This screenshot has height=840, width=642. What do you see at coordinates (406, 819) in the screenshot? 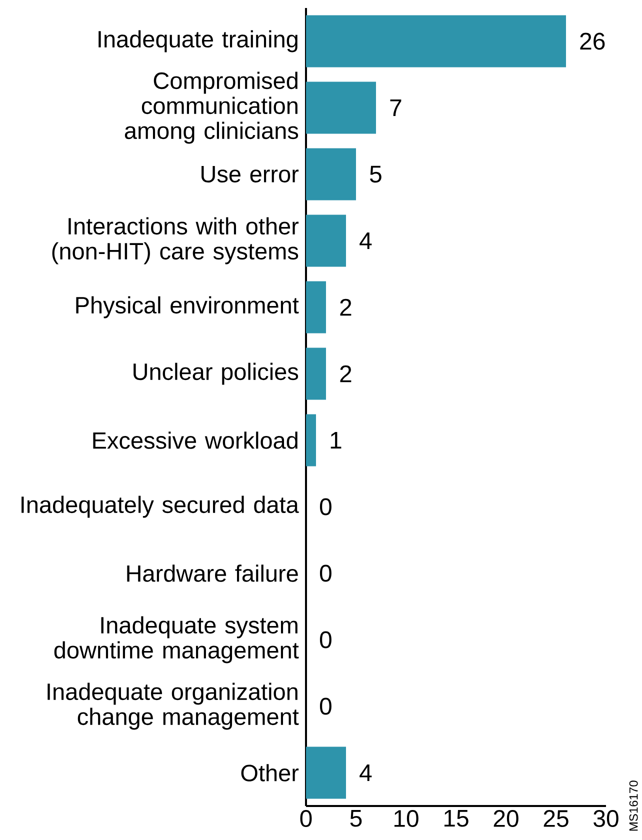
I see `x-tick-label: 10` at bounding box center [406, 819].